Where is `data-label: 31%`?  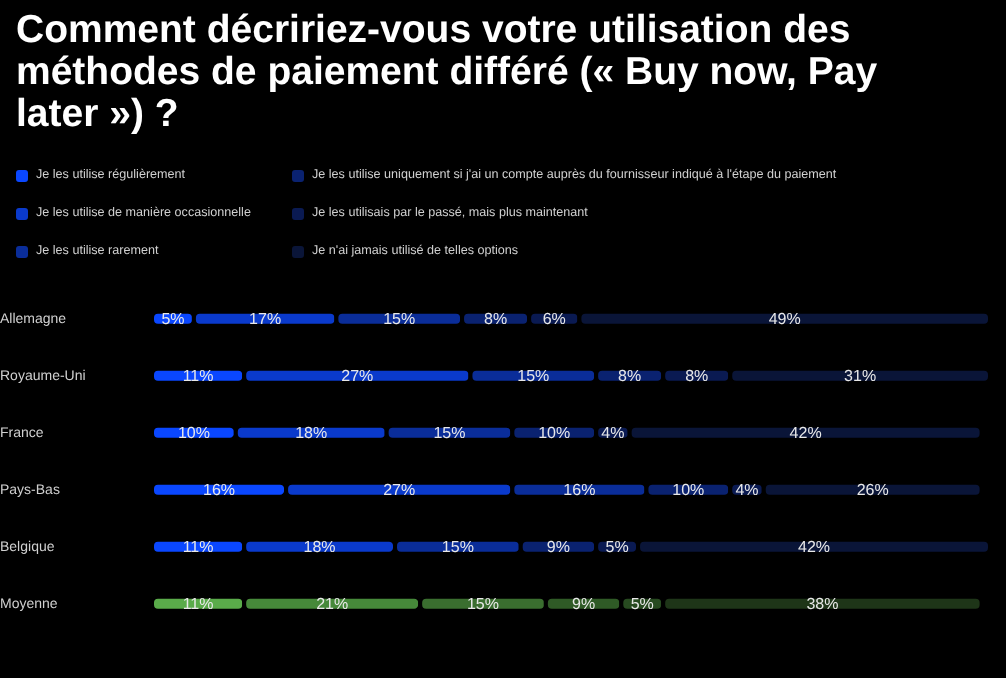
data-label: 31% is located at coordinates (860, 376).